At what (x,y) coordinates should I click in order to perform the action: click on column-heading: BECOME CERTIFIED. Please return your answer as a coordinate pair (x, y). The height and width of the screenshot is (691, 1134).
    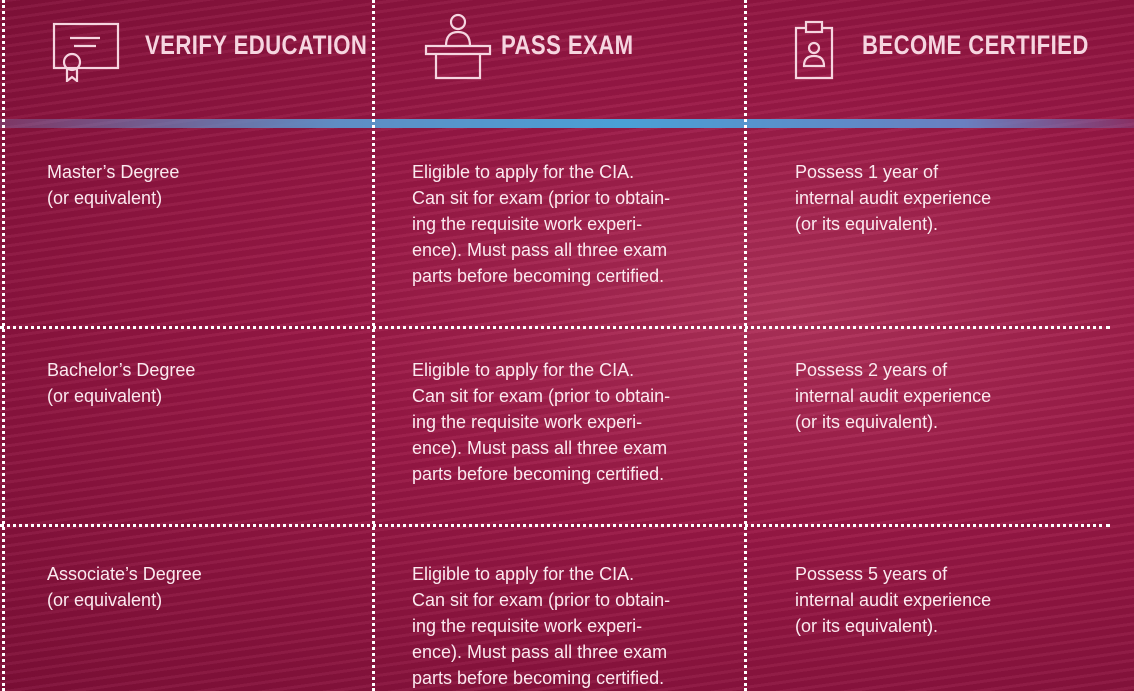
    Looking at the image, I should click on (975, 45).